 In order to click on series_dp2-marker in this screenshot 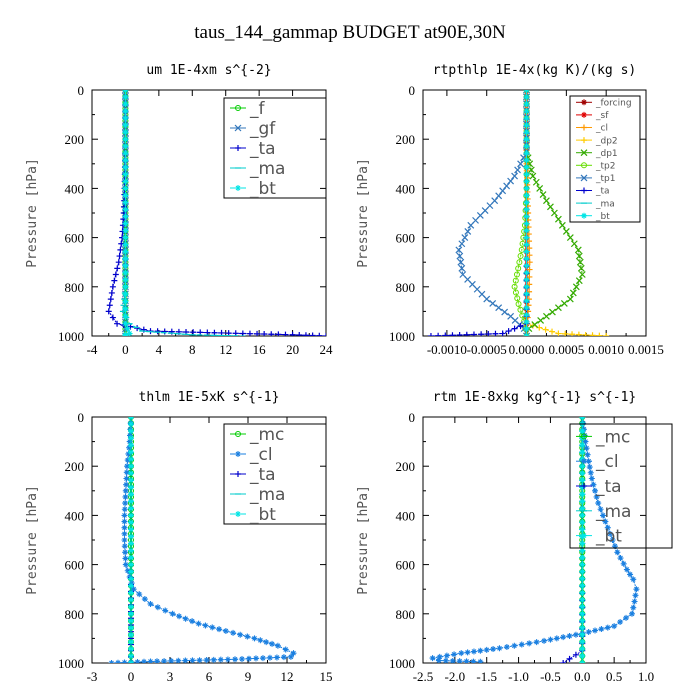, I will do `click(599, 334)`.